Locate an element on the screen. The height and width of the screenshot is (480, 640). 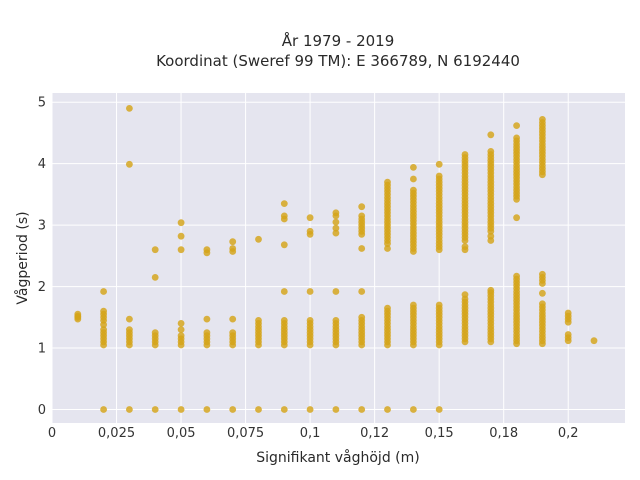
x-tick-label: 0,1 is located at coordinates (310, 433).